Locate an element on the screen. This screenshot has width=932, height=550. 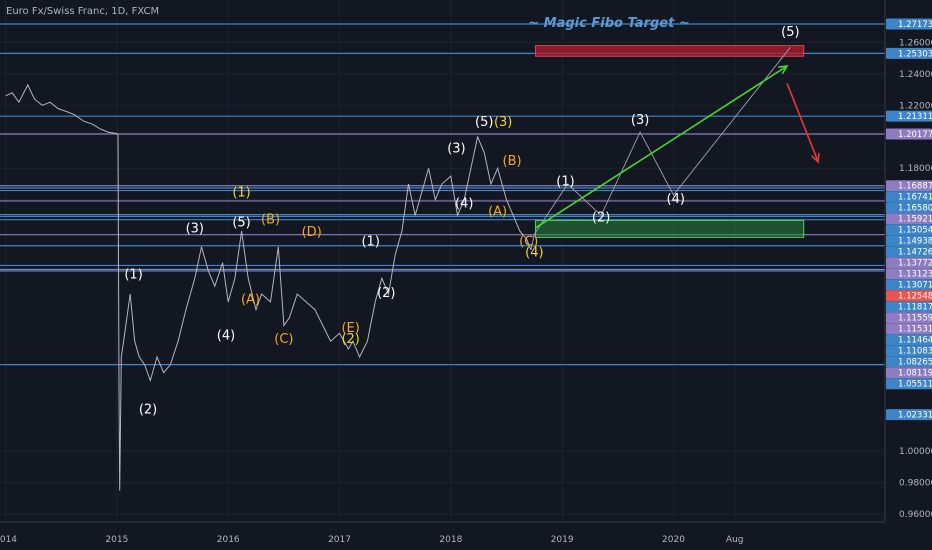
wave-label: (E) is located at coordinates (350, 328).